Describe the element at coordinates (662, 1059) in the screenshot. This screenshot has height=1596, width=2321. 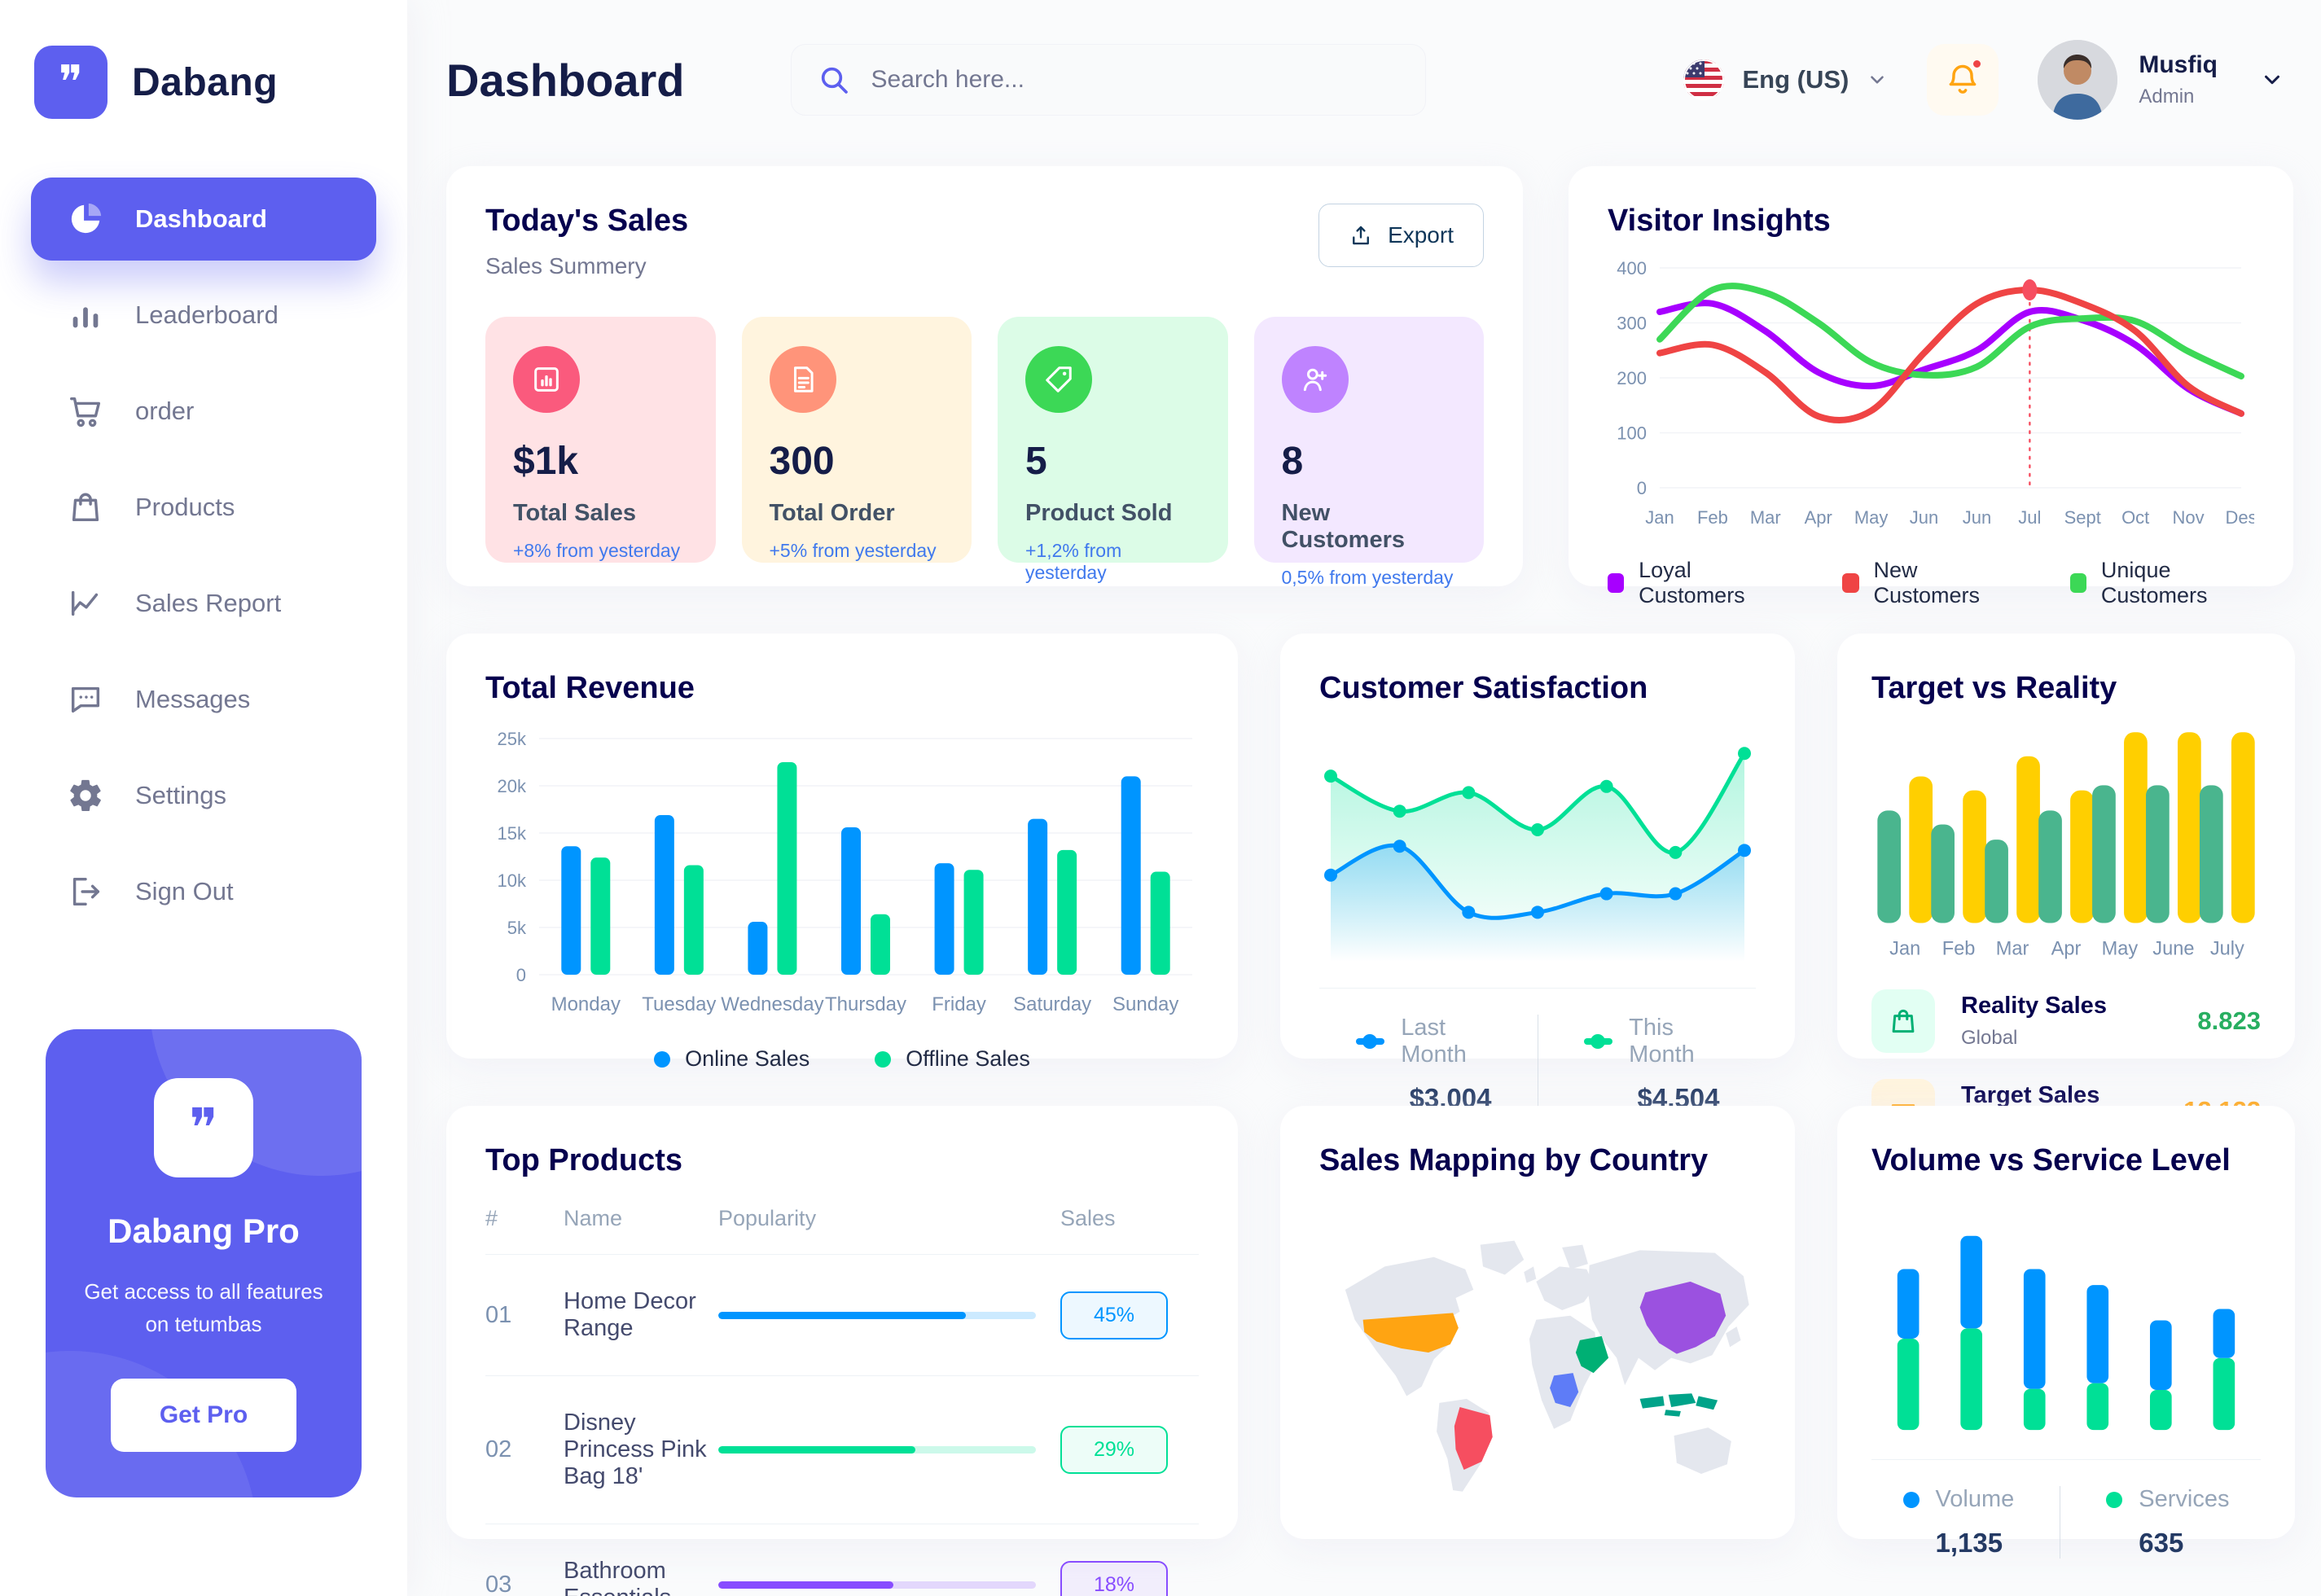
I see `online-sales-dot` at that location.